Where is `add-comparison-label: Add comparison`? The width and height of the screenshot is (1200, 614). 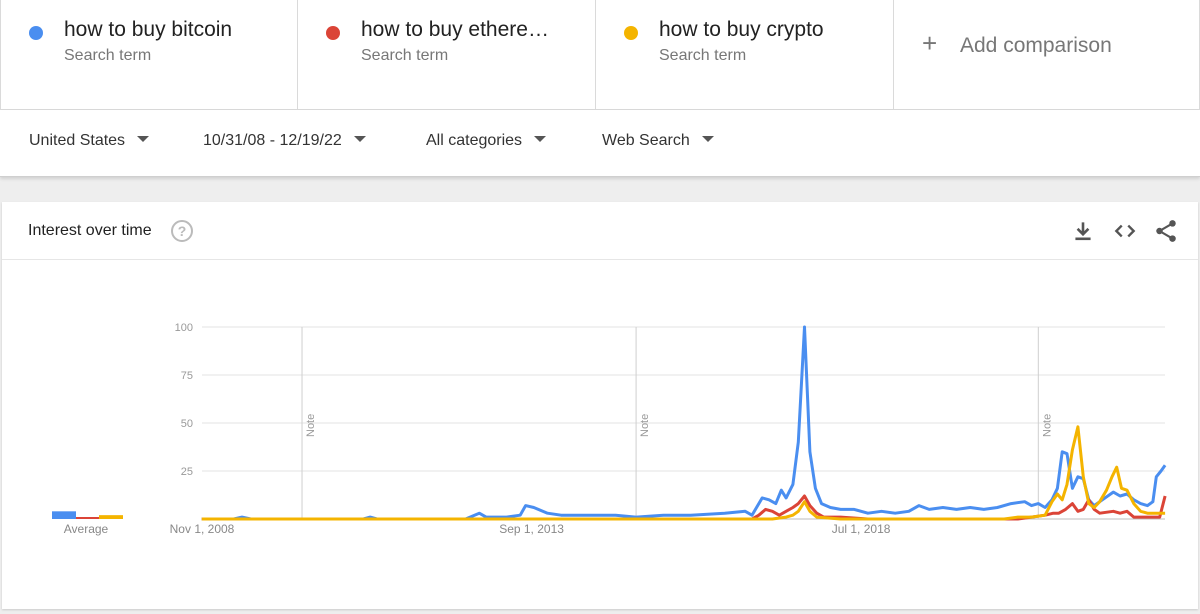 add-comparison-label: Add comparison is located at coordinates (1036, 45).